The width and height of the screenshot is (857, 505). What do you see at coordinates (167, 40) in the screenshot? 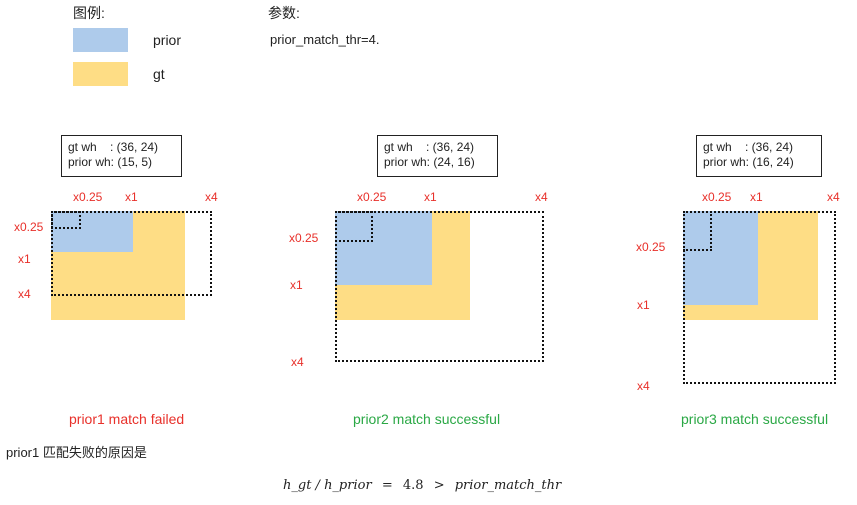
I see `legend-label-prior: prior` at bounding box center [167, 40].